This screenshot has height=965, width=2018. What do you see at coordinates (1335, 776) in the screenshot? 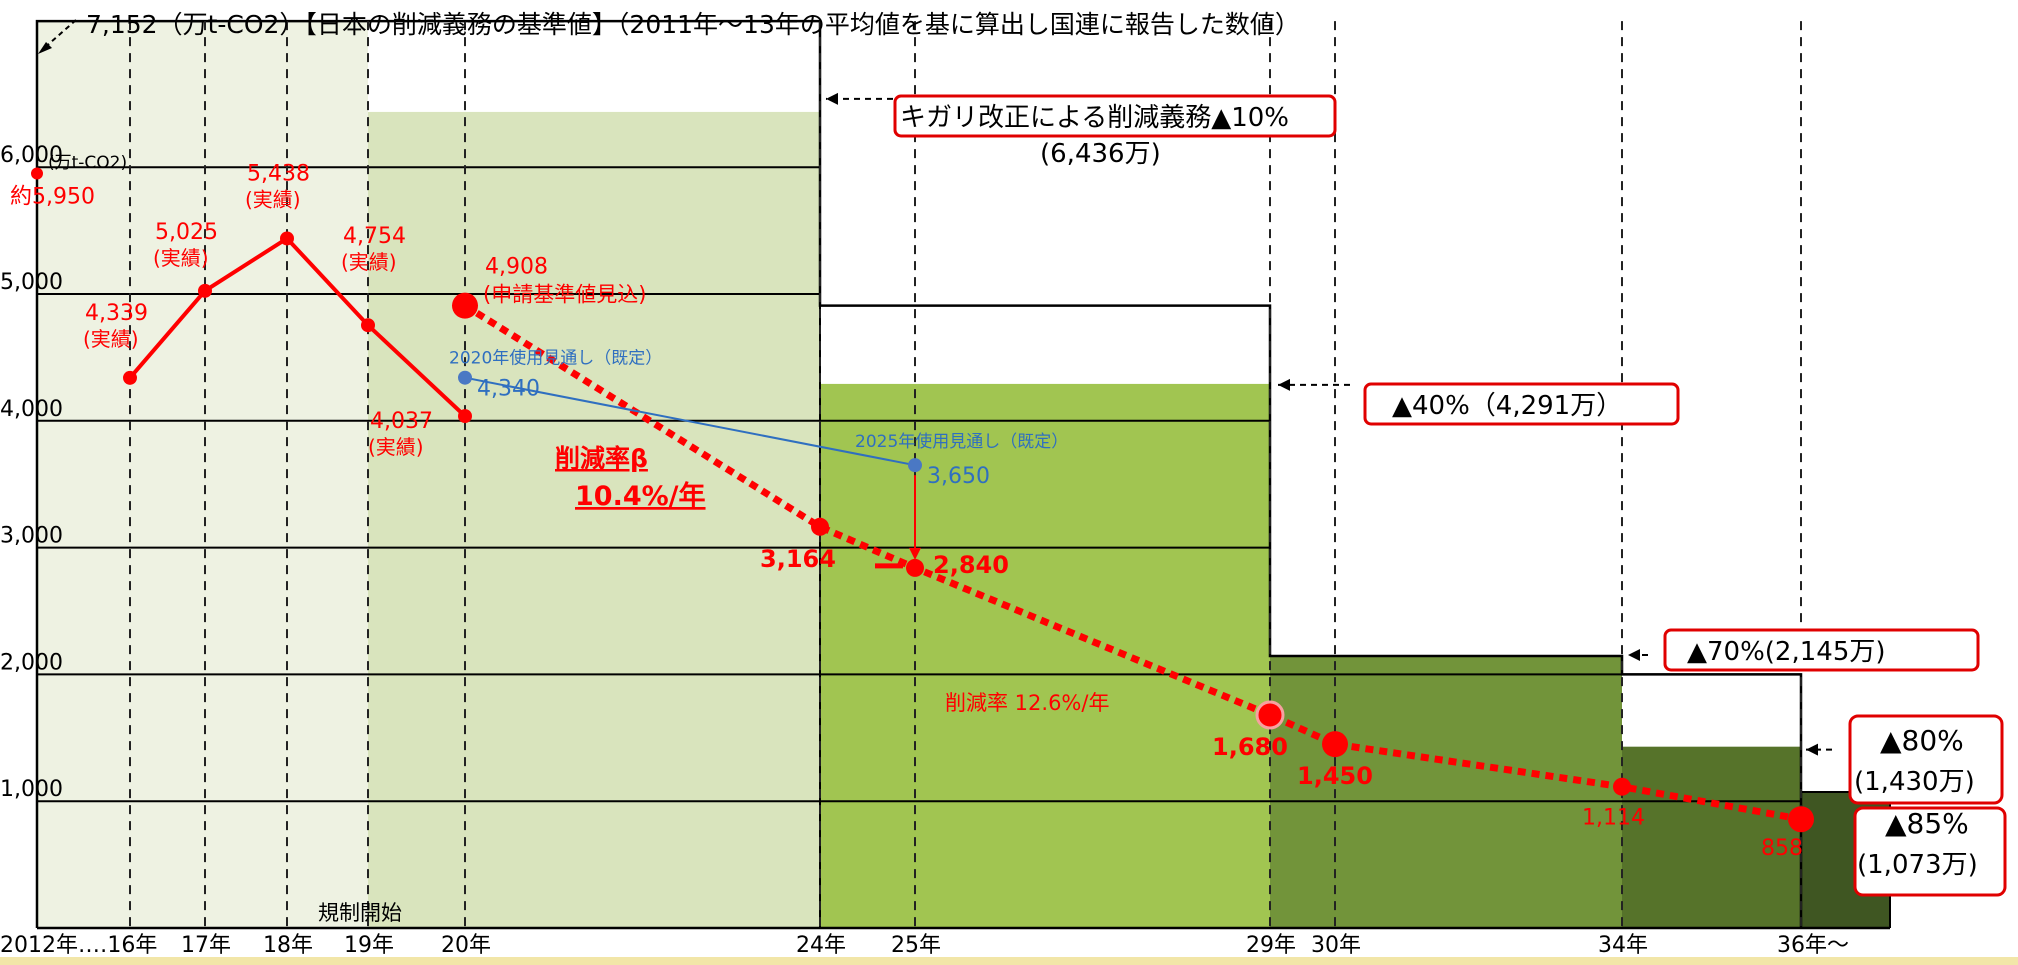
I see `reduction-value-label: 1,450` at bounding box center [1335, 776].